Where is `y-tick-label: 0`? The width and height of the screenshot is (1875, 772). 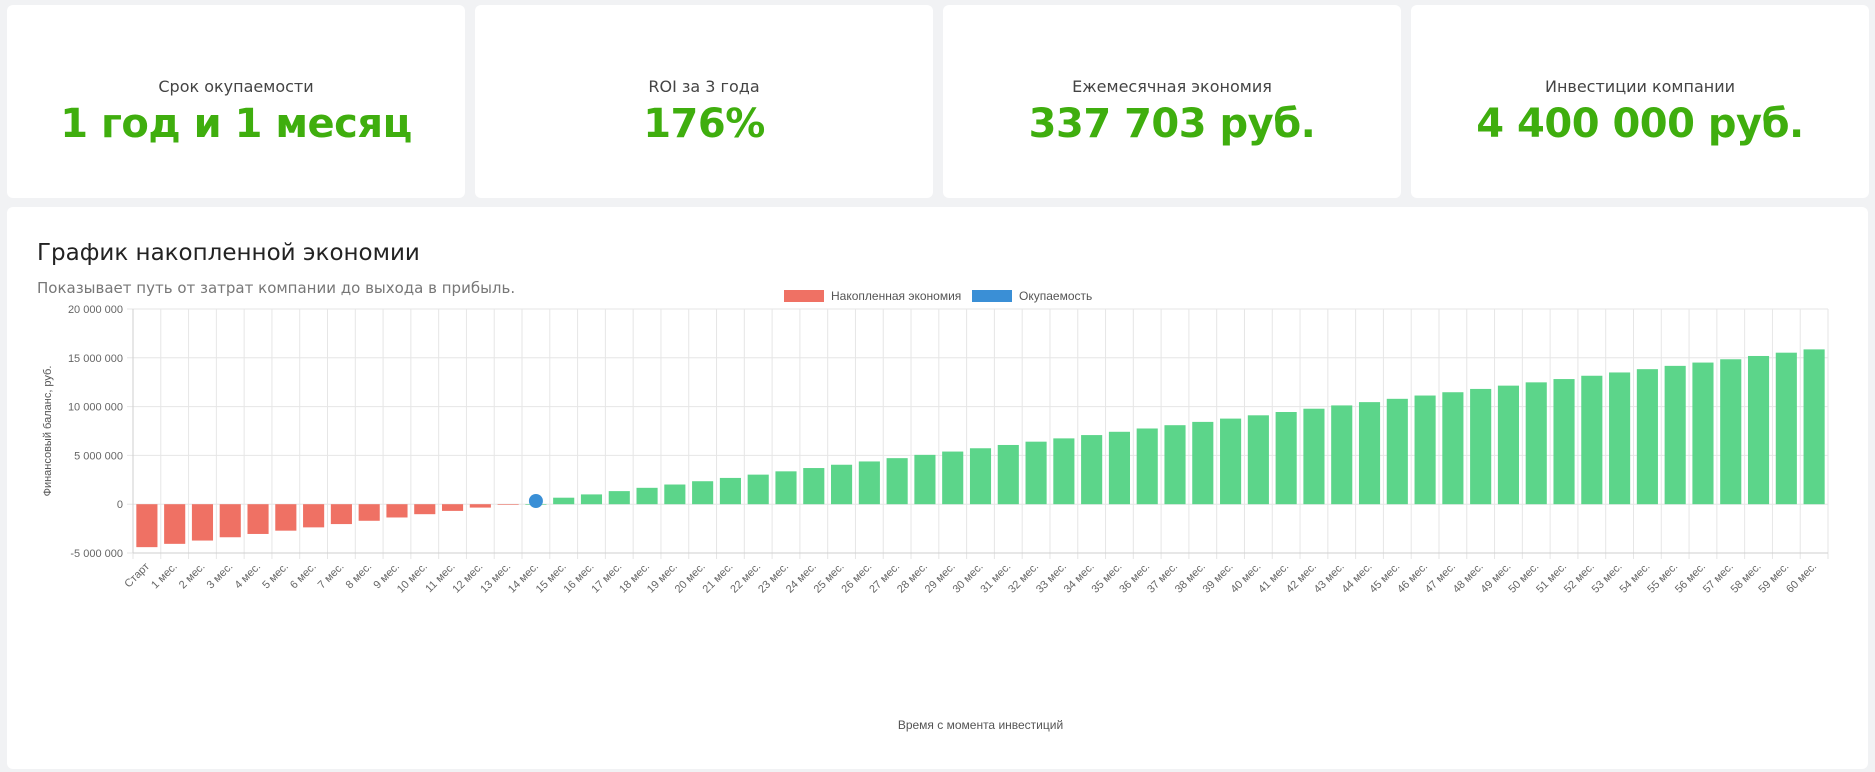
y-tick-label: 0 is located at coordinates (120, 505).